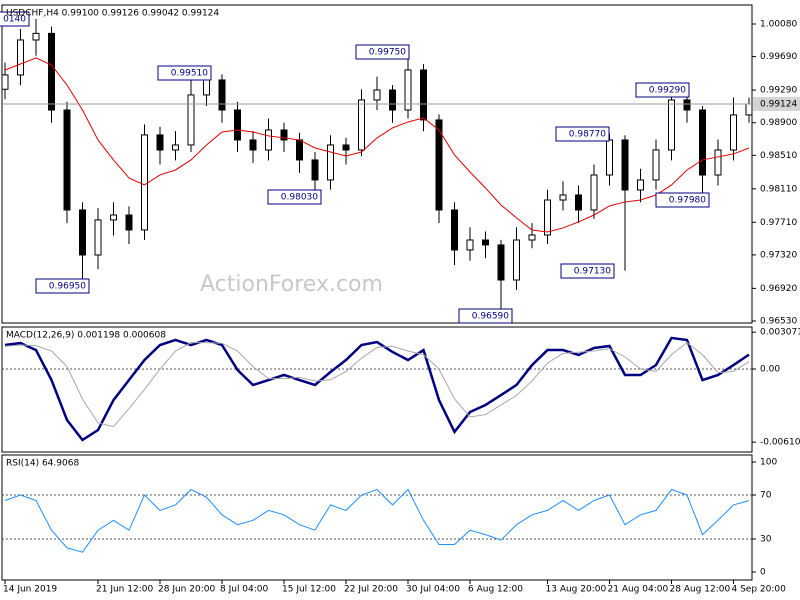 Image resolution: width=800 pixels, height=600 pixels. What do you see at coordinates (433, 590) in the screenshot?
I see `x-tick-label: 30 Jul 04:00` at bounding box center [433, 590].